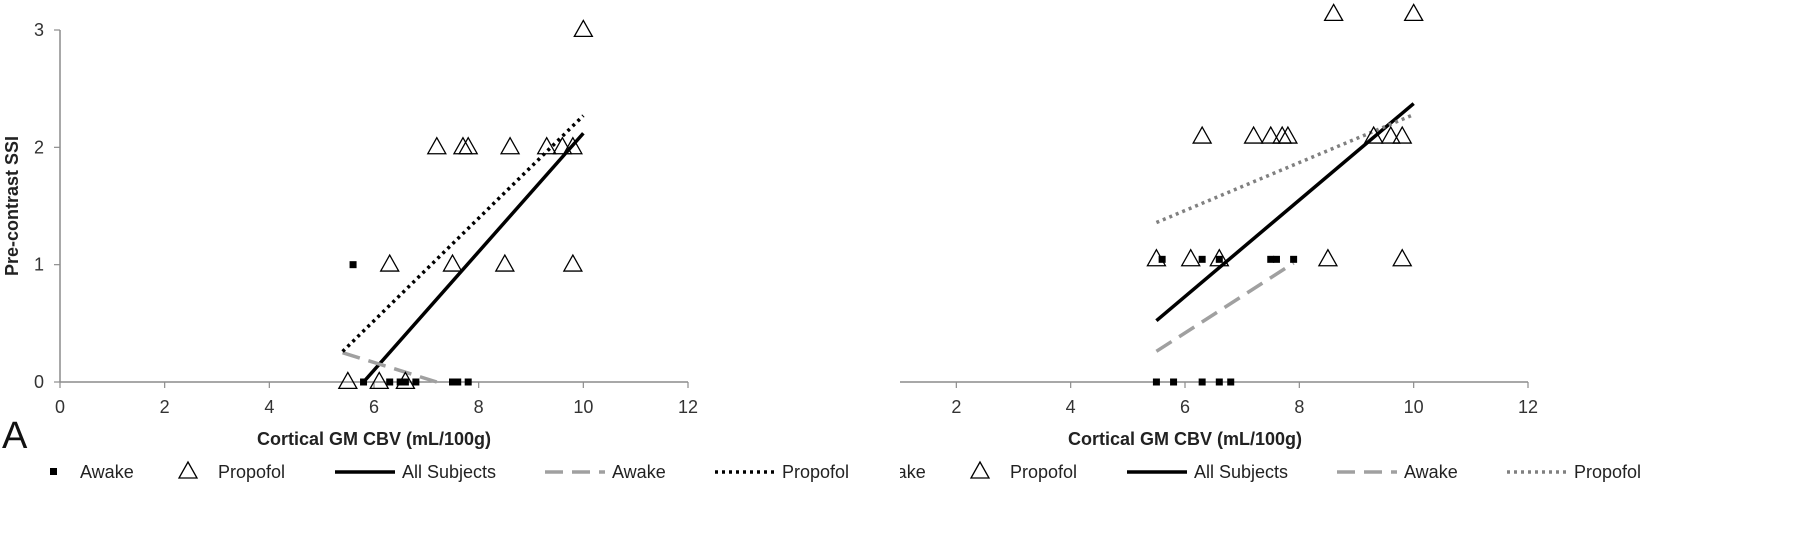 The image size is (1800, 558). Describe the element at coordinates (53, 471) in the screenshot. I see `legend-swatch-awake` at that location.